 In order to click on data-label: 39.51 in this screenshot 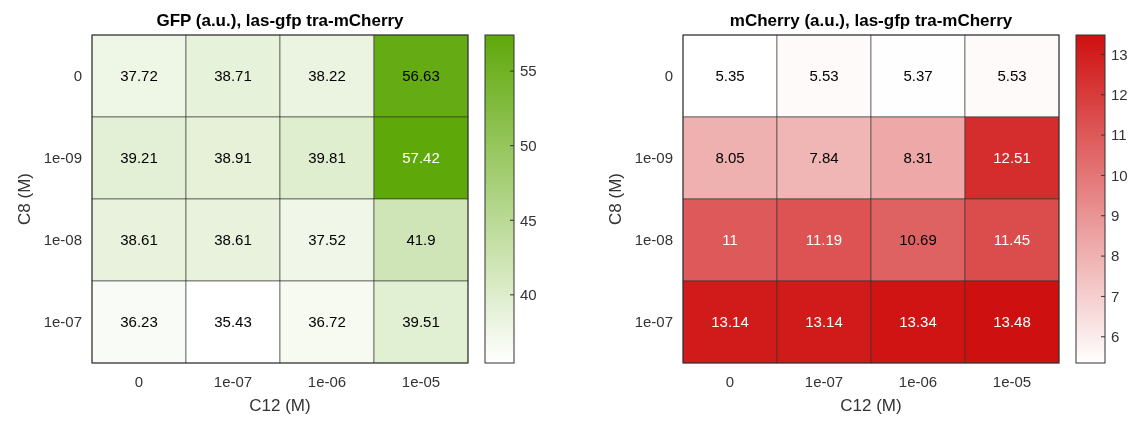, I will do `click(421, 322)`.